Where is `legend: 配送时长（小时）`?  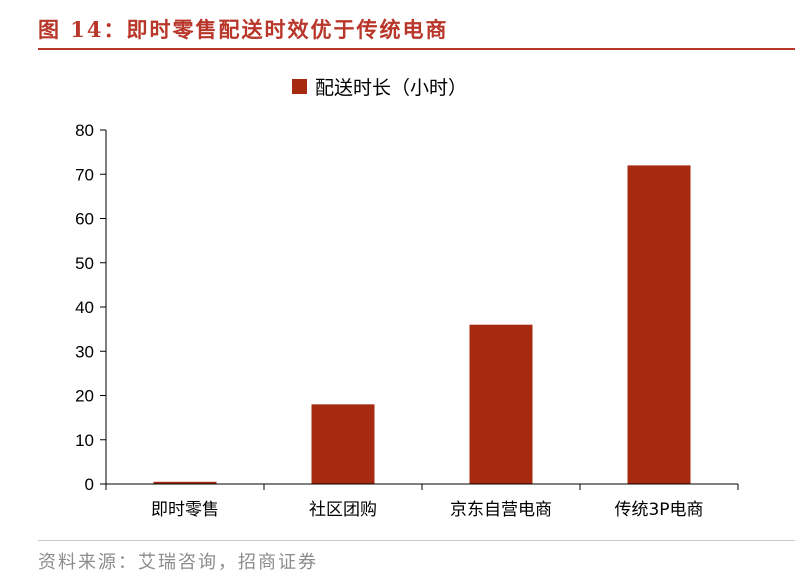 legend: 配送时长（小时） is located at coordinates (379, 88).